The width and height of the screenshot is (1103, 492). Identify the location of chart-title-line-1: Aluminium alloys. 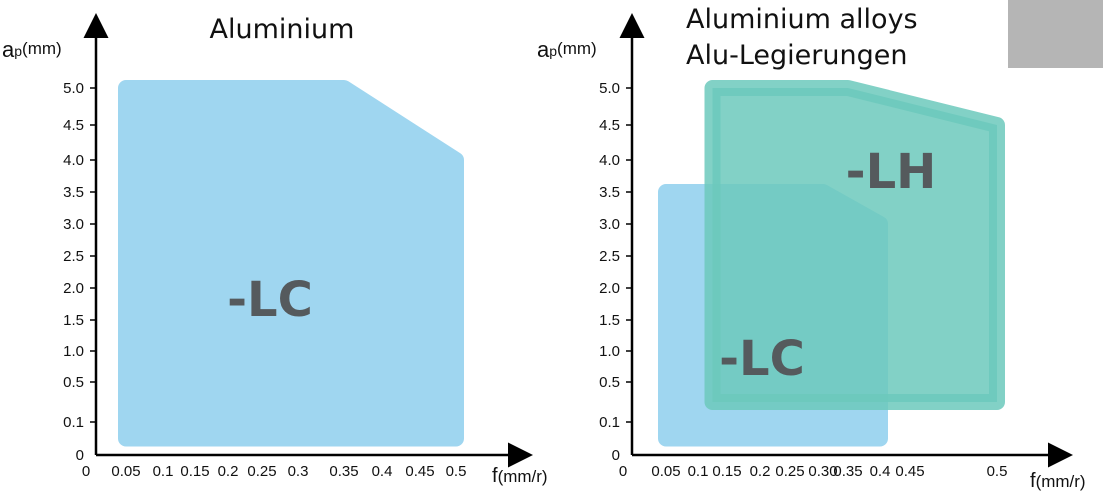
(802, 19).